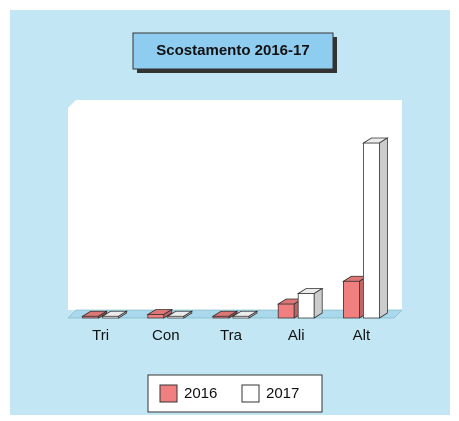 The width and height of the screenshot is (459, 421). Describe the element at coordinates (296, 335) in the screenshot. I see `x-tick-label: Ali` at that location.